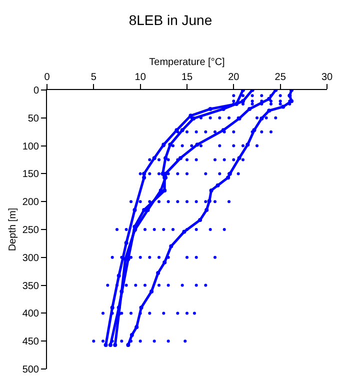  What do you see at coordinates (140, 77) in the screenshot?
I see `x-tick-label: 10` at bounding box center [140, 77].